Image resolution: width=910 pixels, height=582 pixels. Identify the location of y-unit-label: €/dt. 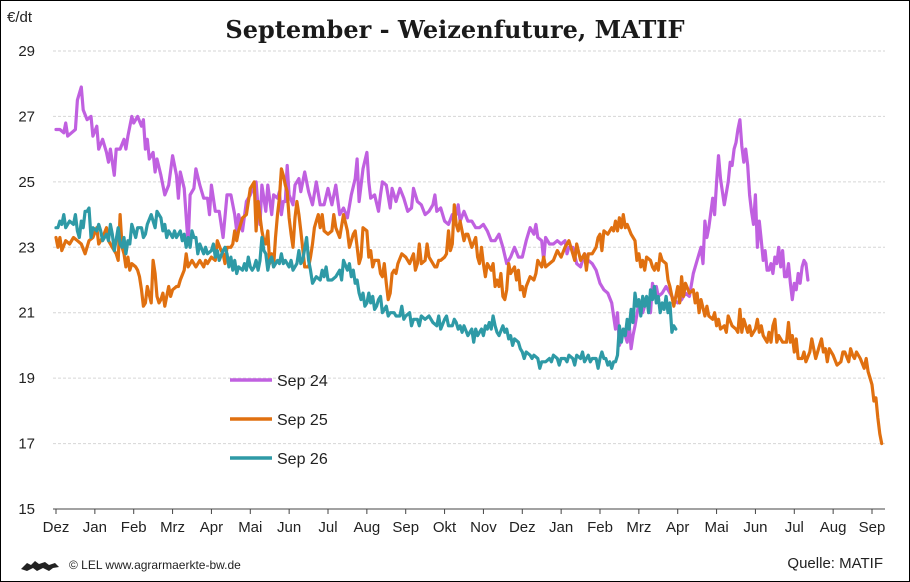
(20, 17).